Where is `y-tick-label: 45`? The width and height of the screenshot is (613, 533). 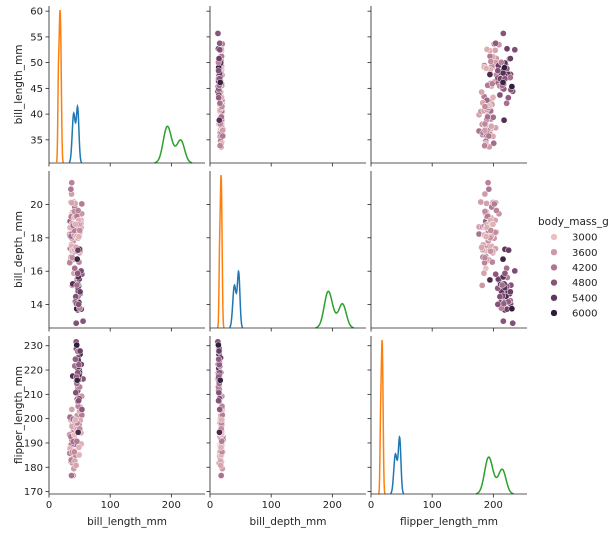 y-tick-label: 45 is located at coordinates (36, 89).